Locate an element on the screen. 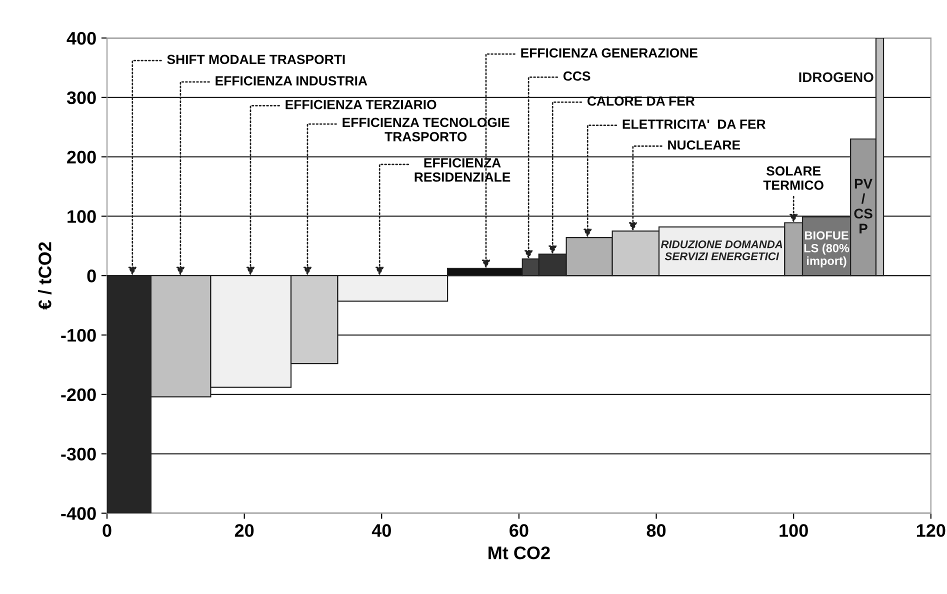 The image size is (947, 594). annotation: EFFICIENZA RESIDENZIALE is located at coordinates (462, 170).